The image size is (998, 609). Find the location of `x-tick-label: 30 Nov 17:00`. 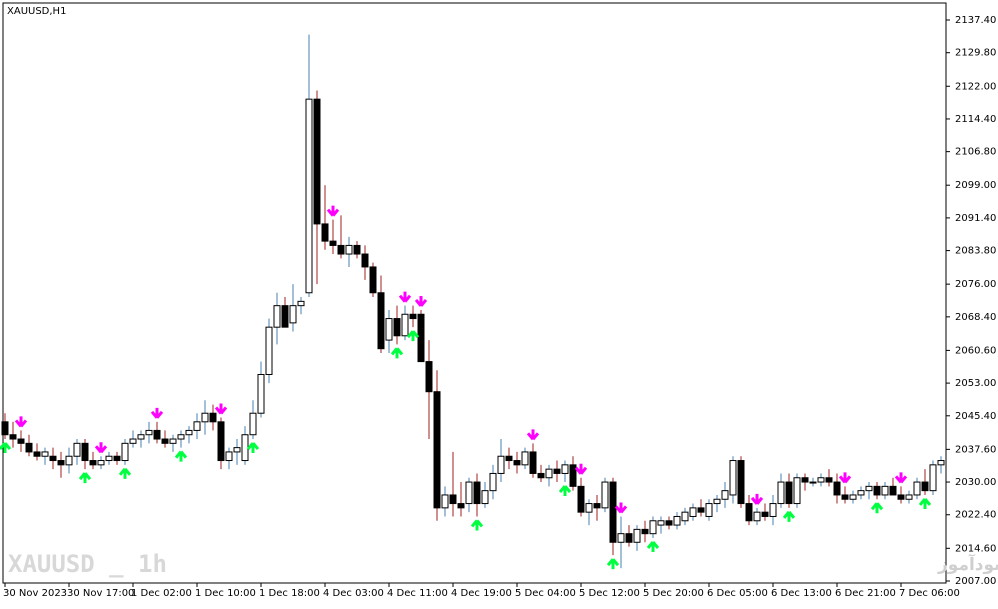

x-tick-label: 30 Nov 17:00 is located at coordinates (100, 593).